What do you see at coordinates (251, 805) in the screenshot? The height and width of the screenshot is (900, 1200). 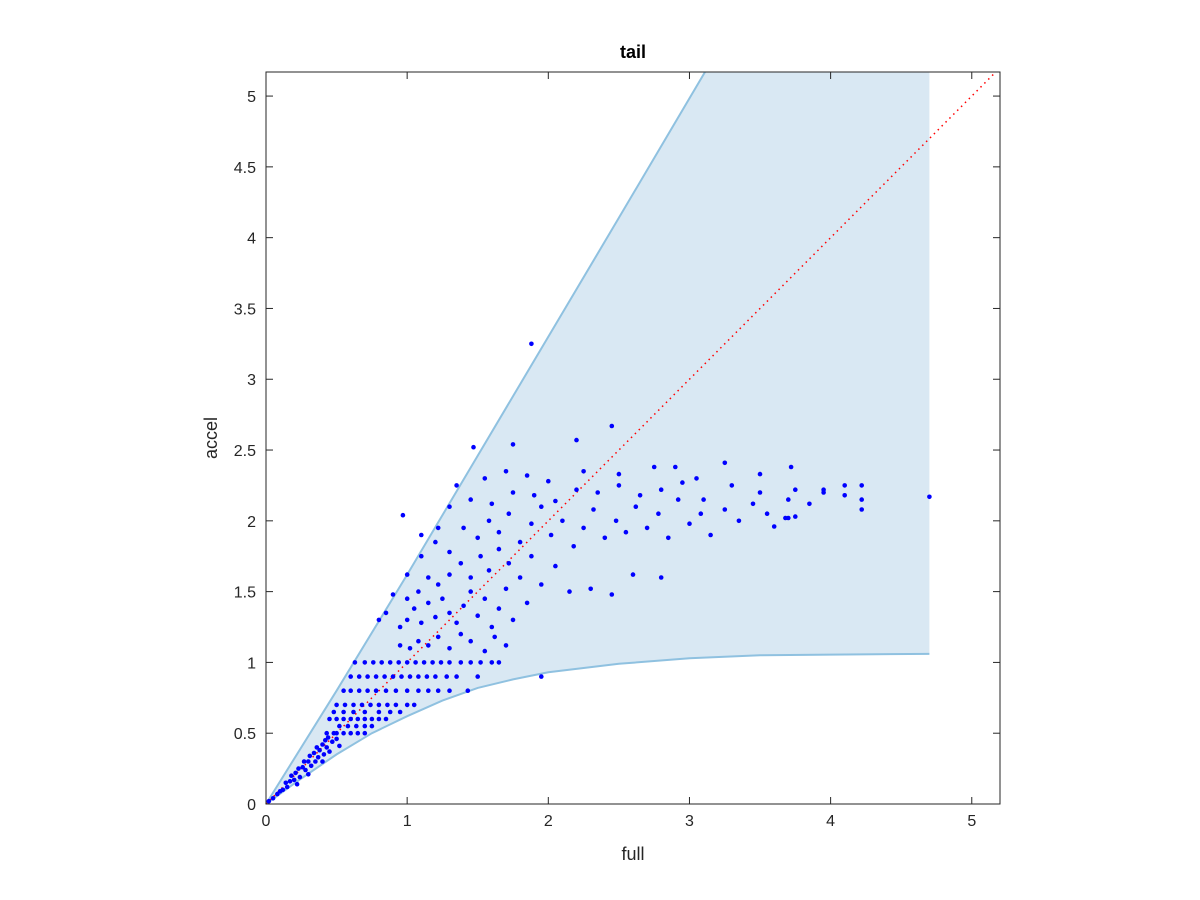 I see `y-tick-label: 0` at bounding box center [251, 805].